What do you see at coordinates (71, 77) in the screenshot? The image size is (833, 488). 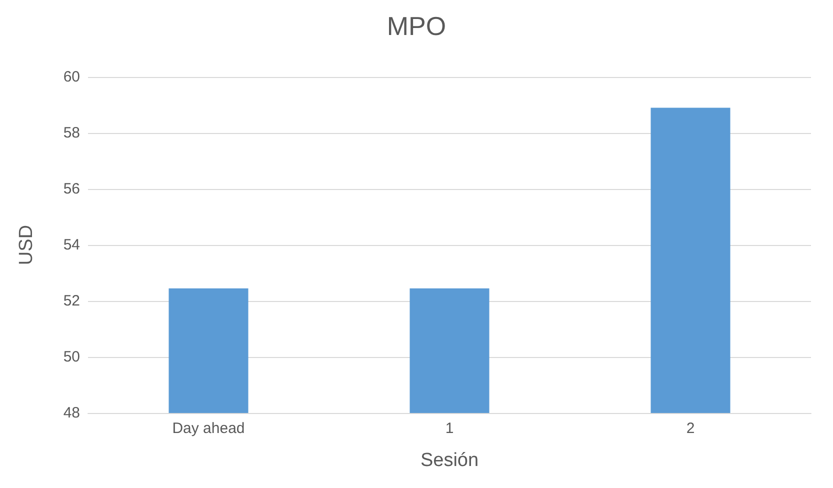 I see `y-tick-label: 60` at bounding box center [71, 77].